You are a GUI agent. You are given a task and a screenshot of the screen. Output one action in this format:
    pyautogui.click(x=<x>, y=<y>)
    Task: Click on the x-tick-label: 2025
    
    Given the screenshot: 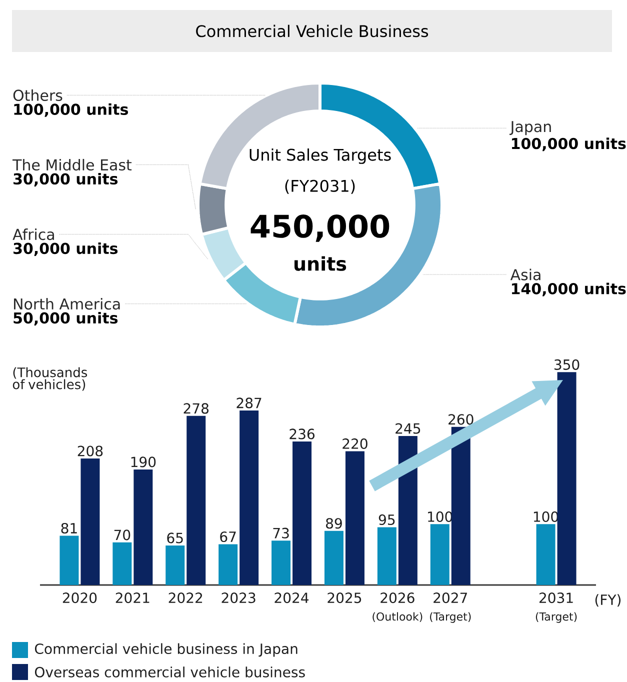 What is the action you would take?
    pyautogui.click(x=344, y=598)
    